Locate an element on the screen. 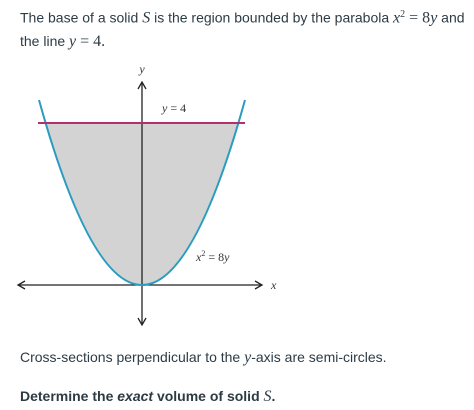 The image size is (474, 410). curve-label: x2 = 8y is located at coordinates (212, 256).